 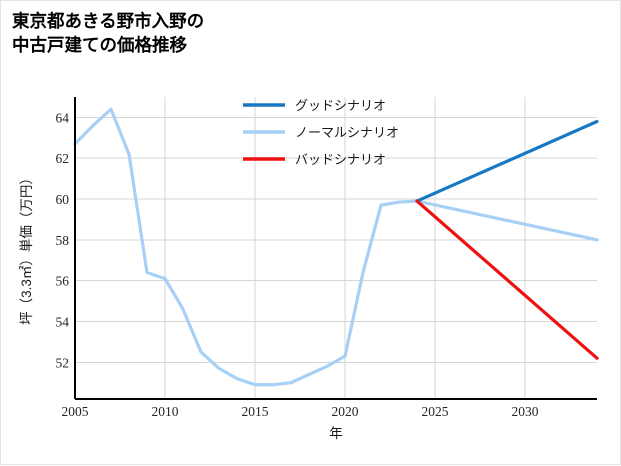 What do you see at coordinates (63, 117) in the screenshot?
I see `y-tick-label: 64` at bounding box center [63, 117].